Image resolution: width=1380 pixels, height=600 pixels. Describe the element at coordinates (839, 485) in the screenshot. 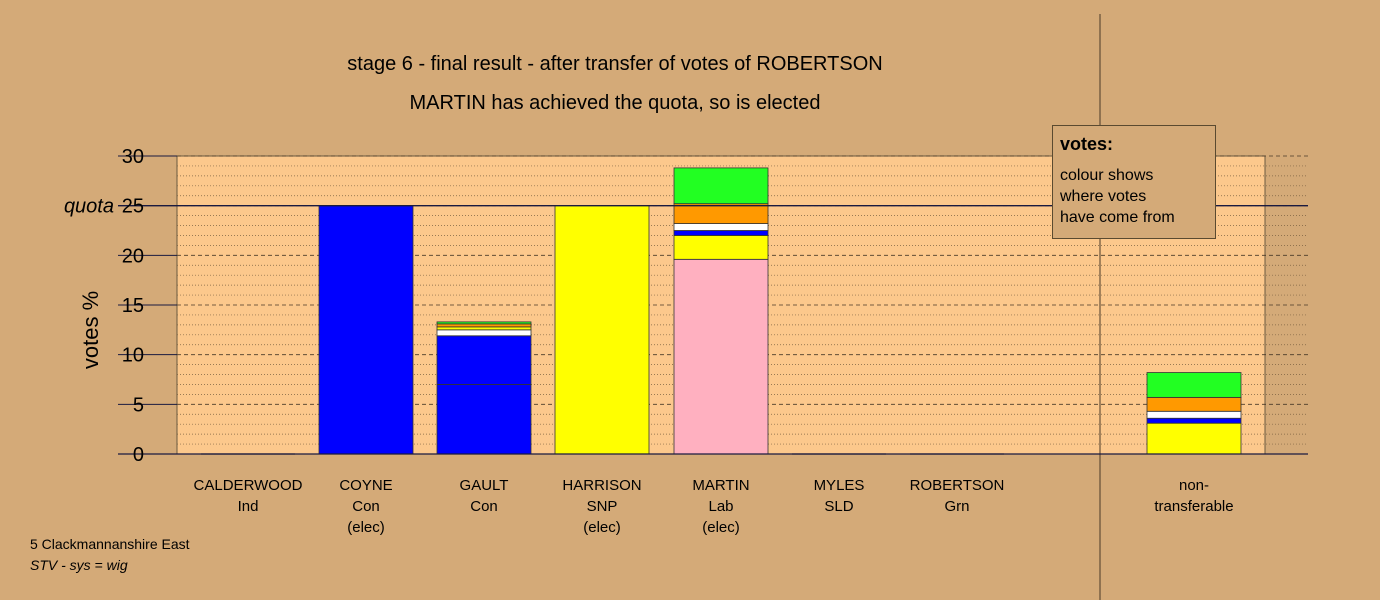

I see `category-label: MYLES` at that location.